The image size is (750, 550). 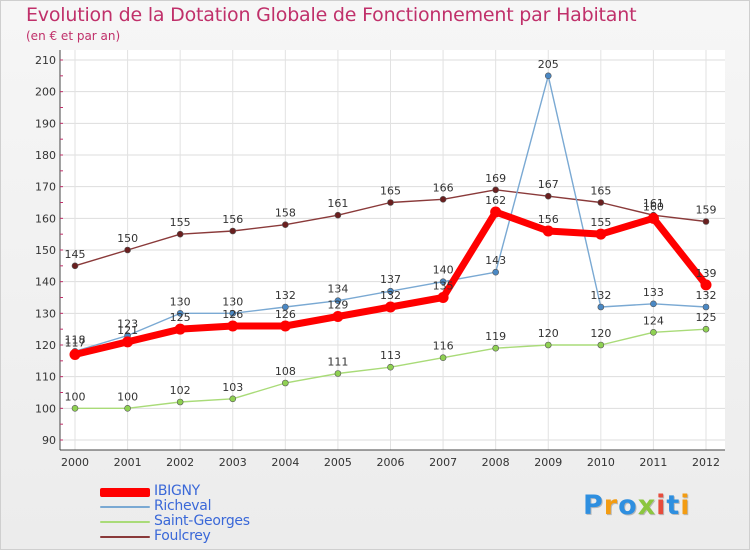 What do you see at coordinates (127, 324) in the screenshot?
I see `data-label-richeval: 123` at bounding box center [127, 324].